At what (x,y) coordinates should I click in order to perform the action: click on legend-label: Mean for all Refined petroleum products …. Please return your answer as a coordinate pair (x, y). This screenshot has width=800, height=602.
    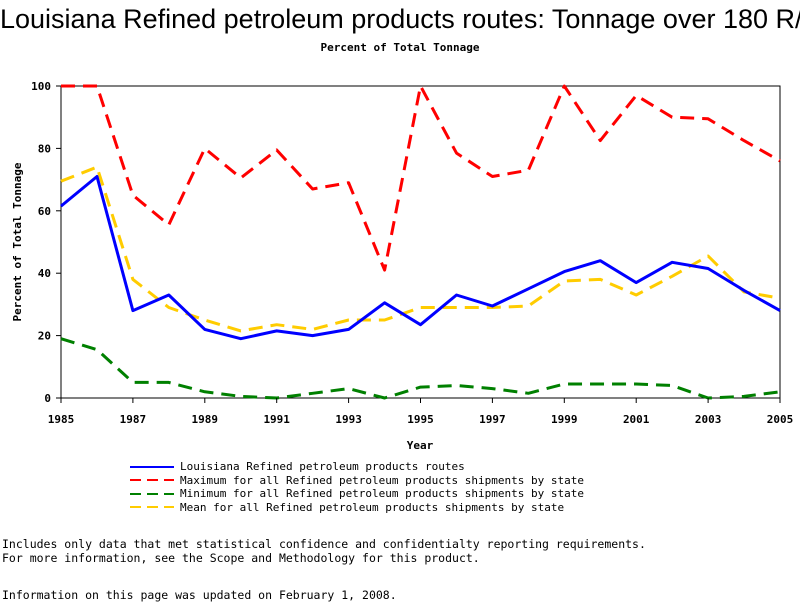
    Looking at the image, I should click on (372, 507).